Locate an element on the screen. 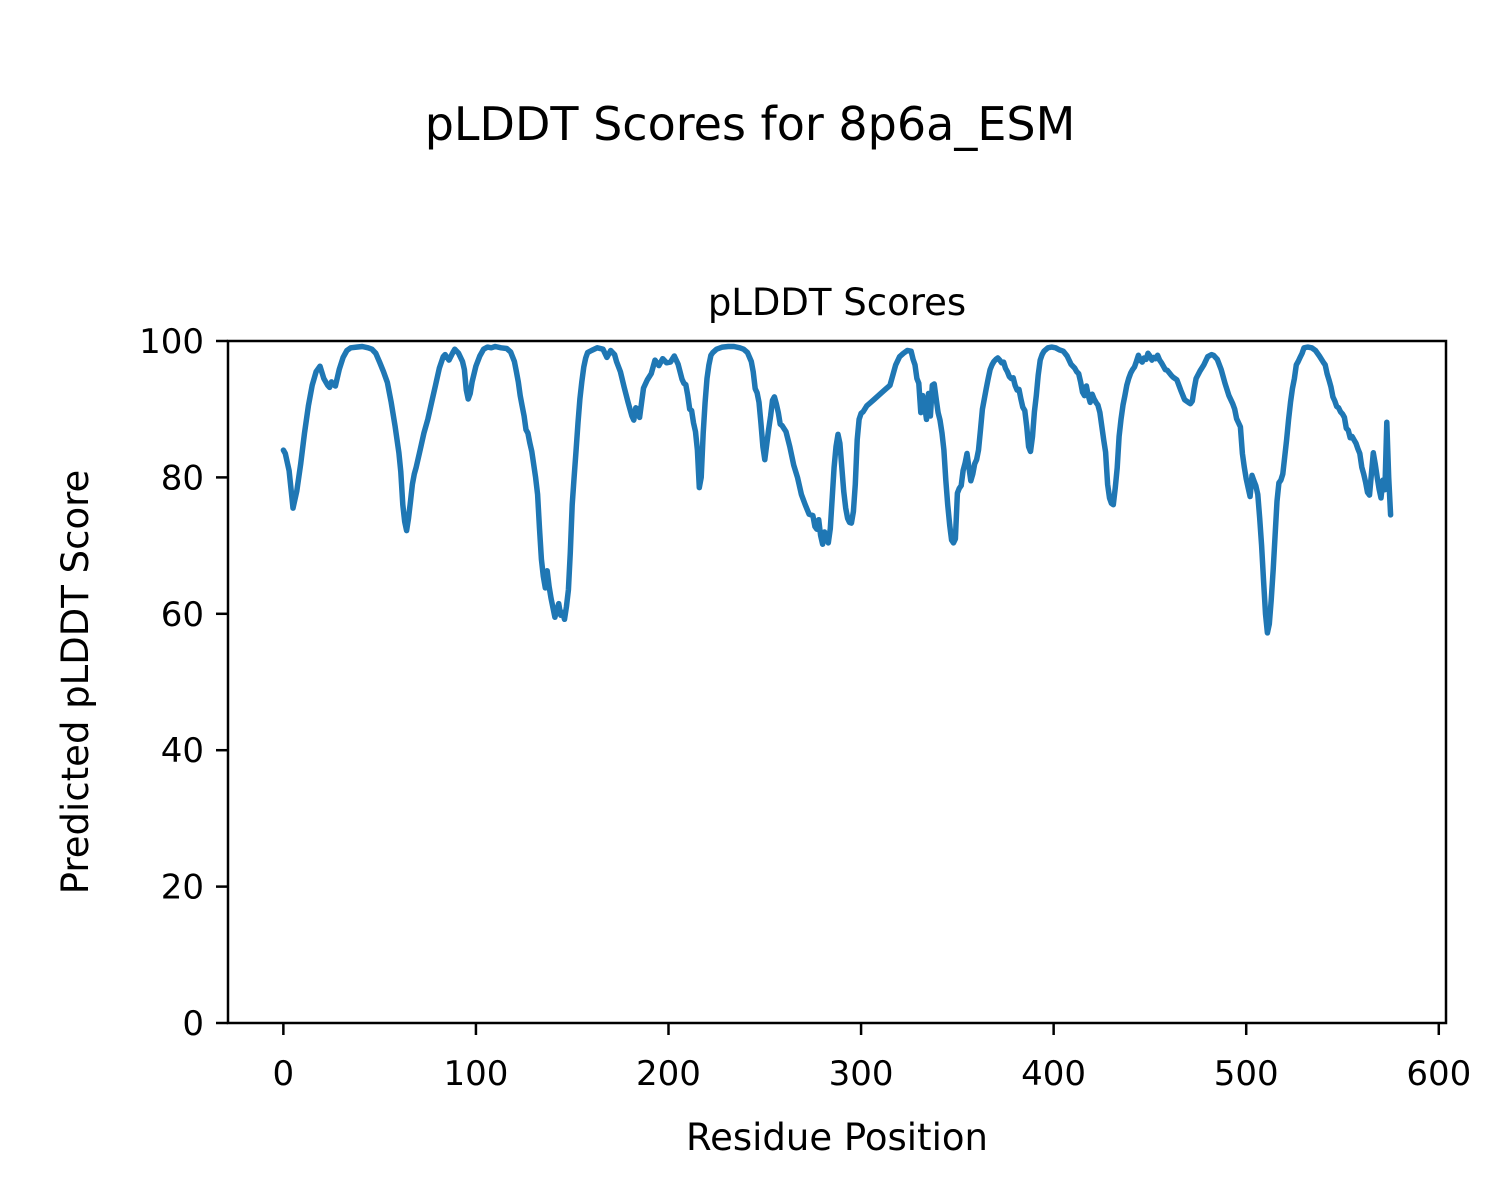 This screenshot has width=1500, height=1200. x-tick-label: 600 is located at coordinates (1438, 1074).